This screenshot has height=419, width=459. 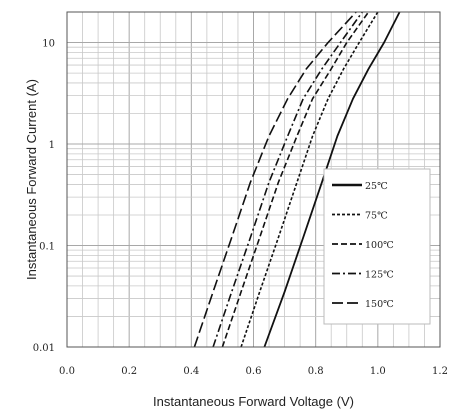 I want to click on x-axis-title: Instantaneous Forward Voltage (V), so click(x=253, y=401).